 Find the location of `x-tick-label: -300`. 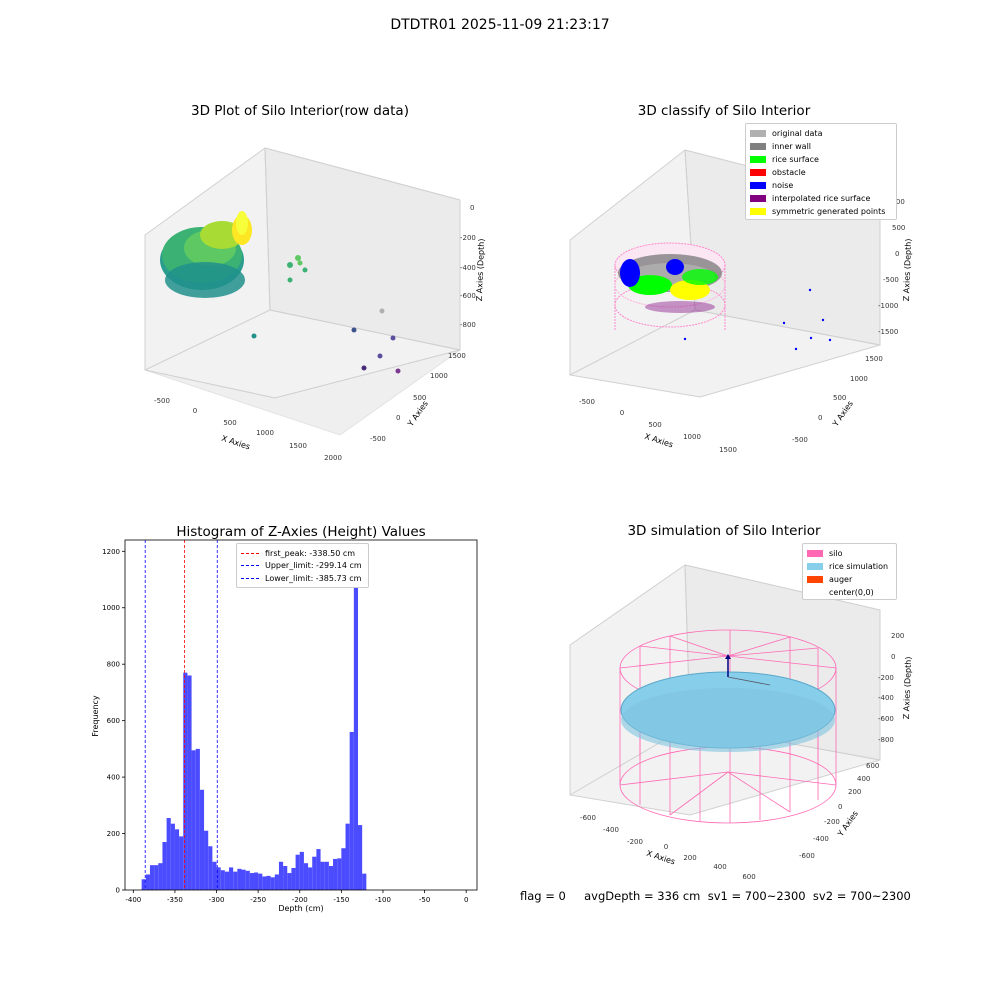

x-tick-label: -300 is located at coordinates (217, 900).